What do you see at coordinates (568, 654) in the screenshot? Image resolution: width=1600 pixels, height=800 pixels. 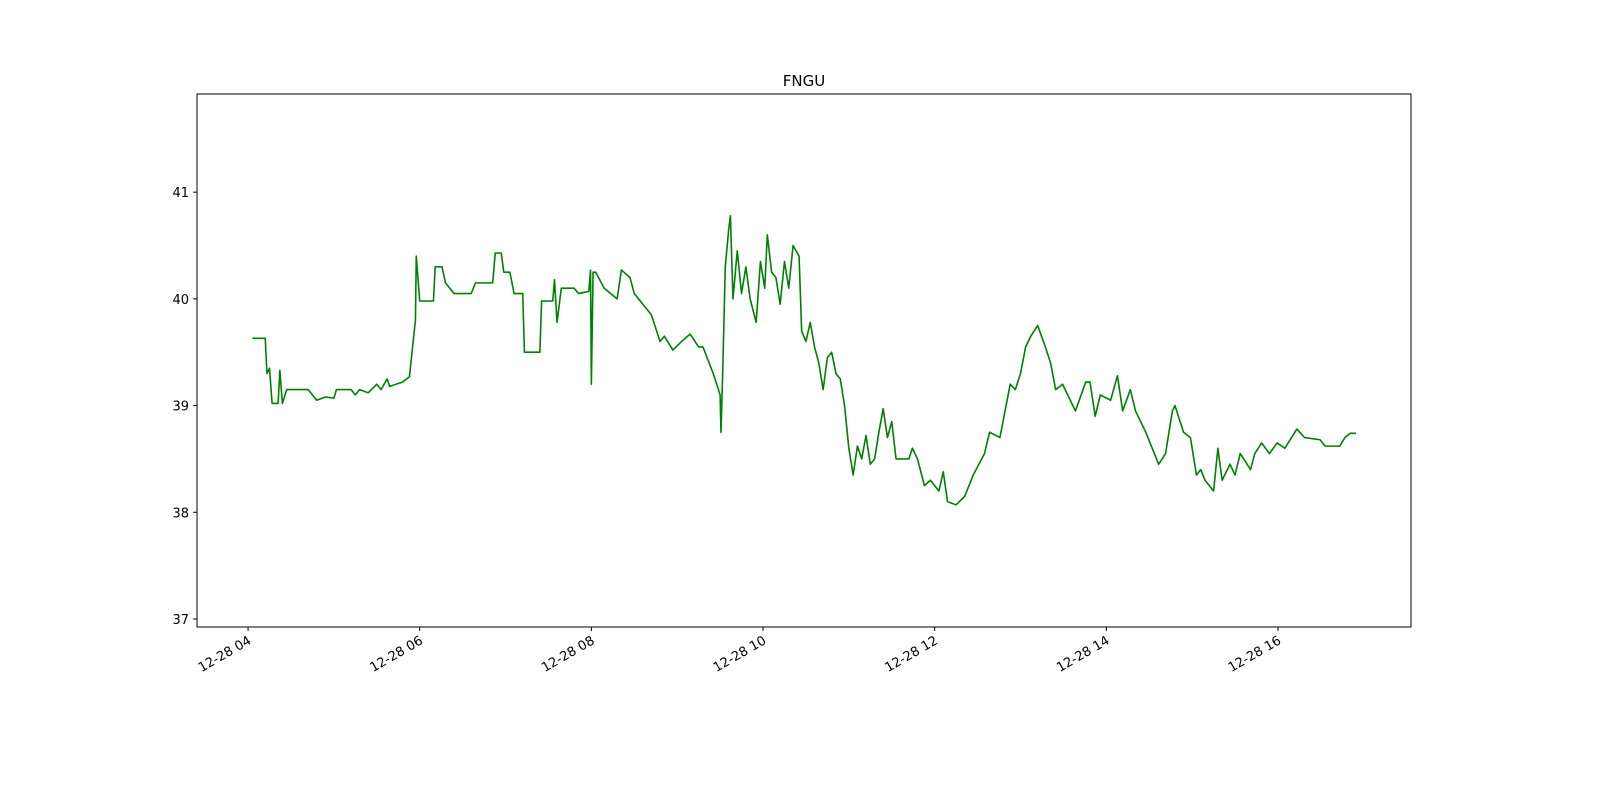 I see `x-tick-label: 12-28 08` at bounding box center [568, 654].